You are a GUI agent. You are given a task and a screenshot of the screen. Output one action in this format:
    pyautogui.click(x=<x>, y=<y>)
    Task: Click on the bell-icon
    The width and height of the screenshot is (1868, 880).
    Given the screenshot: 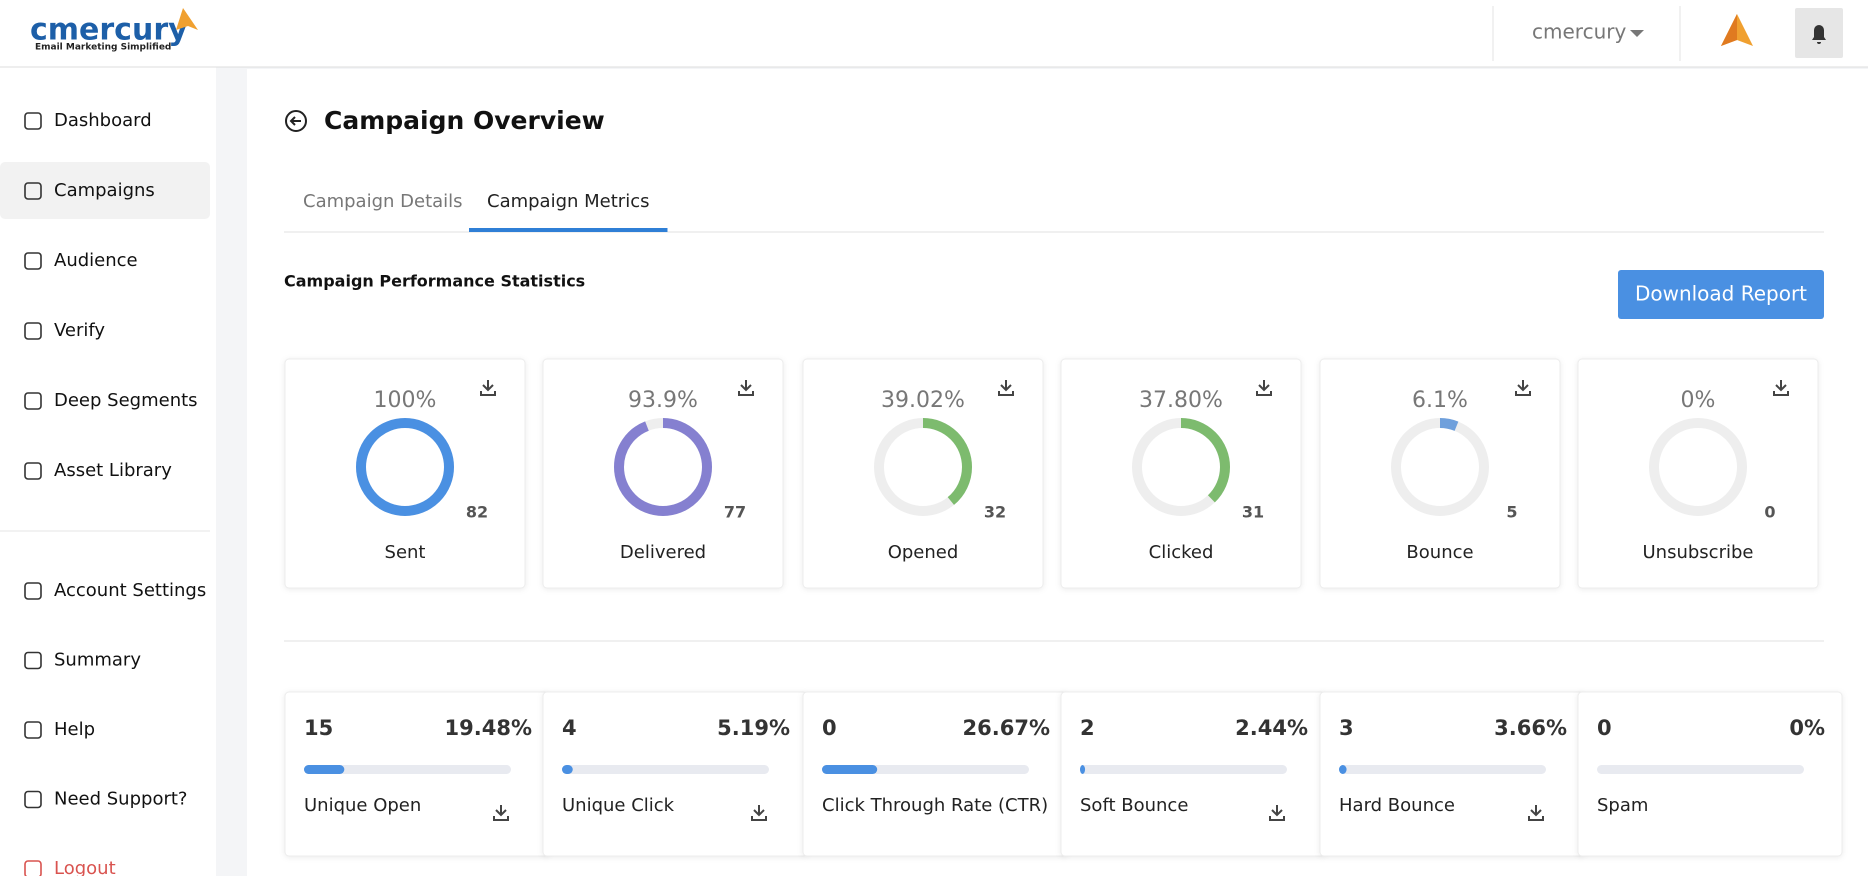 What is the action you would take?
    pyautogui.click(x=1819, y=34)
    